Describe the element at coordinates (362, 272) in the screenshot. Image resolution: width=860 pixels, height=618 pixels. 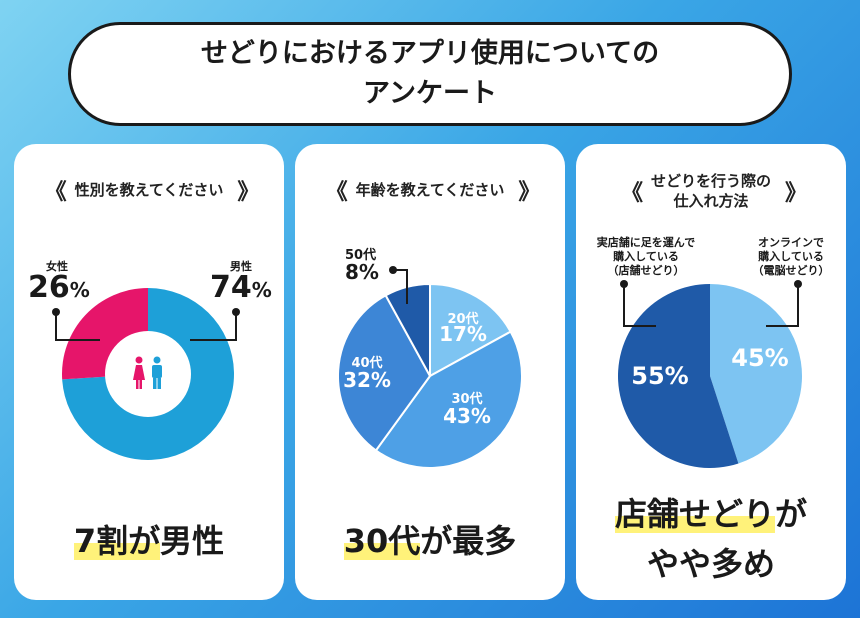
I see `age50-pct: 8%` at that location.